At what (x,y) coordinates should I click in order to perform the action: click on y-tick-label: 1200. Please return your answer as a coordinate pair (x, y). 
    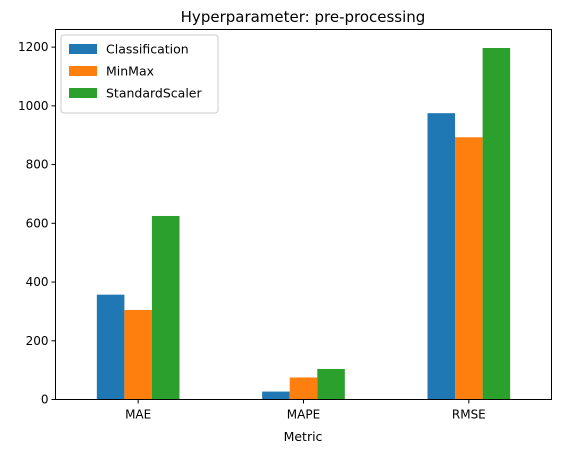
    Looking at the image, I should click on (33, 47).